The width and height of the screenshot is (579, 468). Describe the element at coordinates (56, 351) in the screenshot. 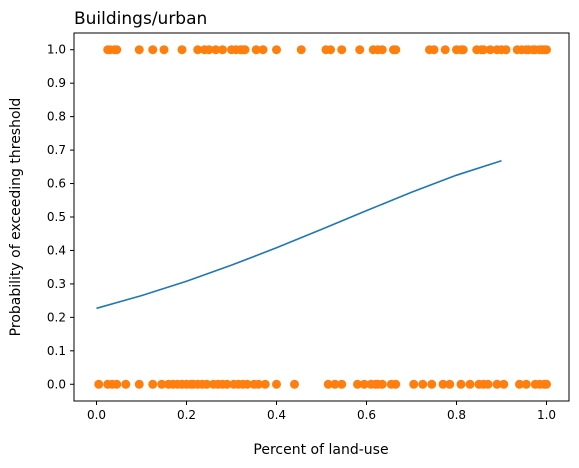

I see `y-tick-label: 0.1` at that location.